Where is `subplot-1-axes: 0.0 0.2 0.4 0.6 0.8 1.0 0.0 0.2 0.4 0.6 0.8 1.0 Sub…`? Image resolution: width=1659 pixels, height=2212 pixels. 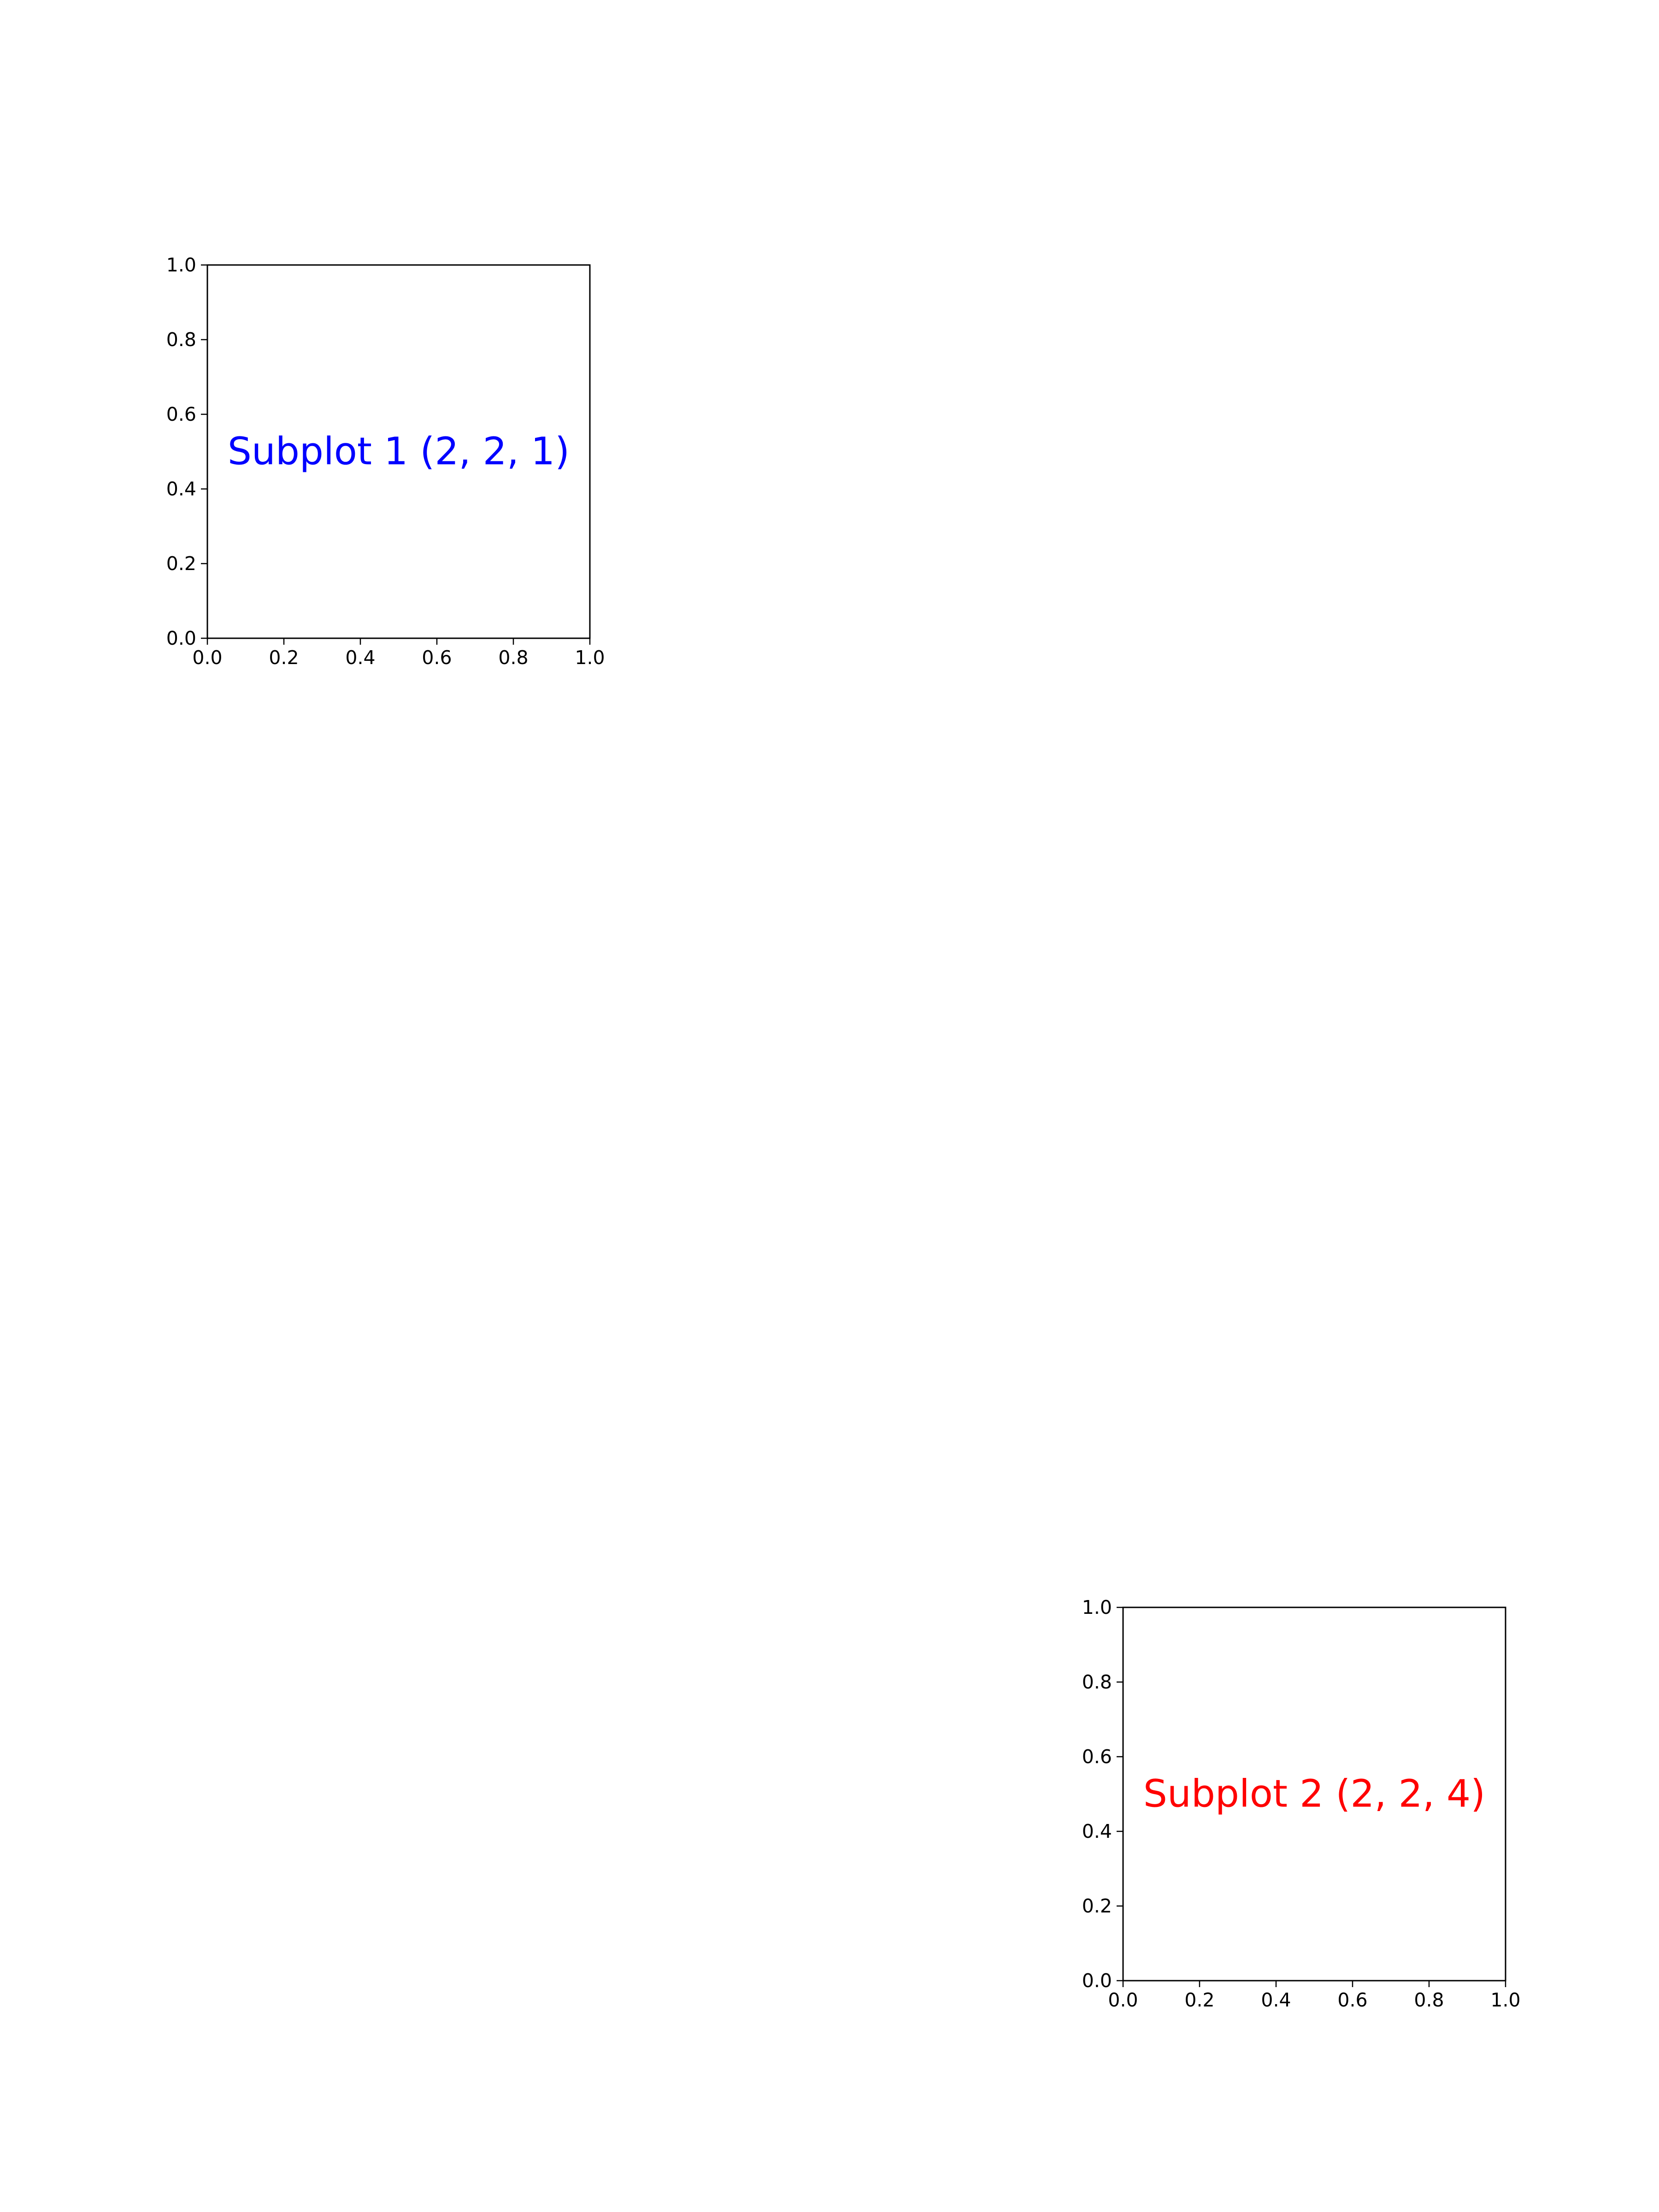
subplot-1-axes: 0.0 0.2 0.4 0.6 0.8 1.0 0.0 0.2 0.4 0.6 0.8 1.0 Sub… is located at coordinates (385, 461).